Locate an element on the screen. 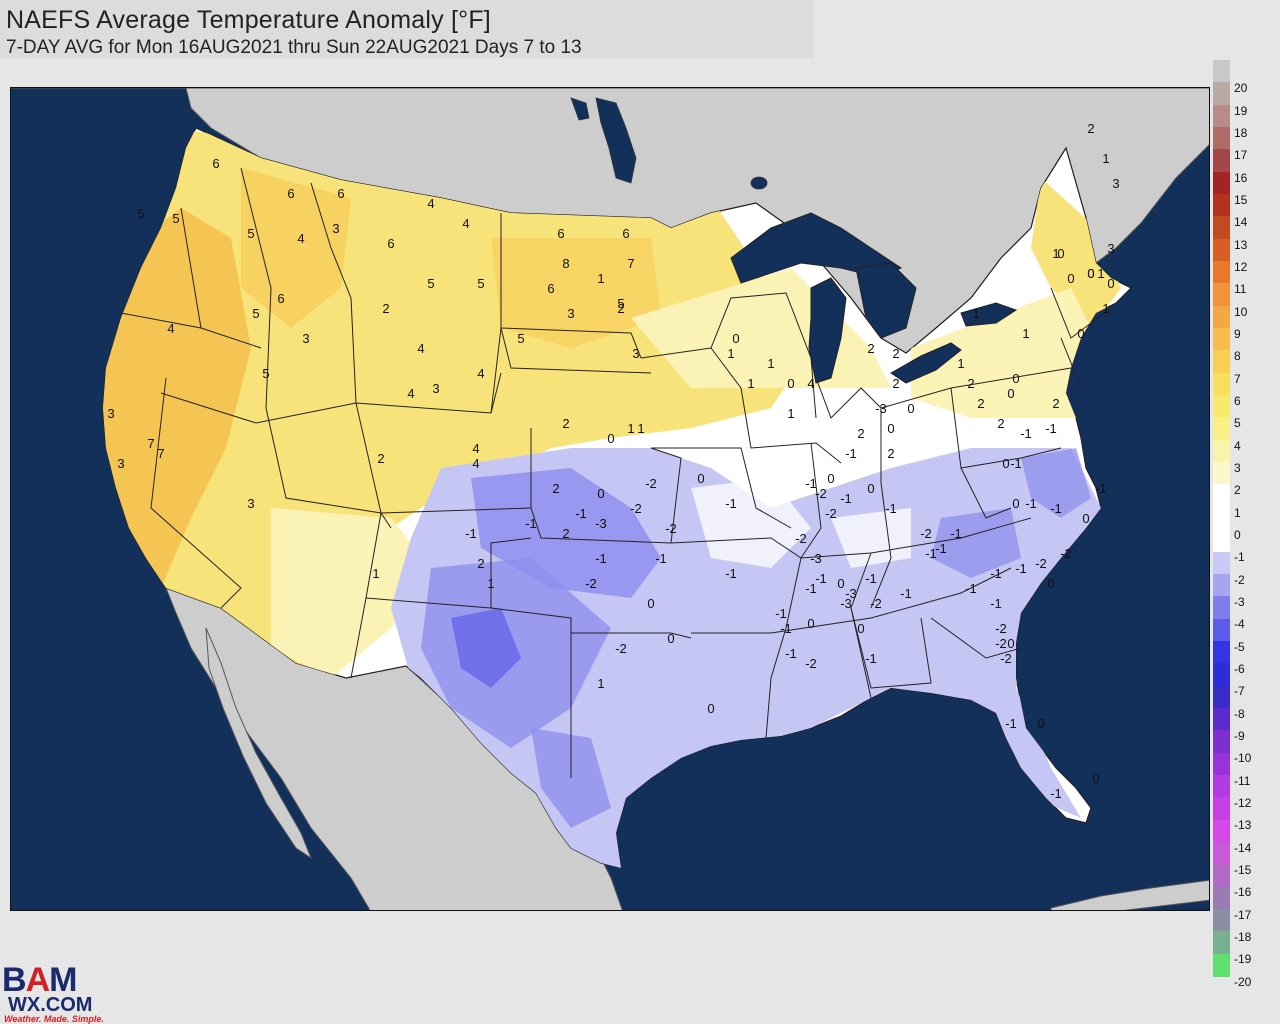  legend-label: 17 is located at coordinates (1241, 155).